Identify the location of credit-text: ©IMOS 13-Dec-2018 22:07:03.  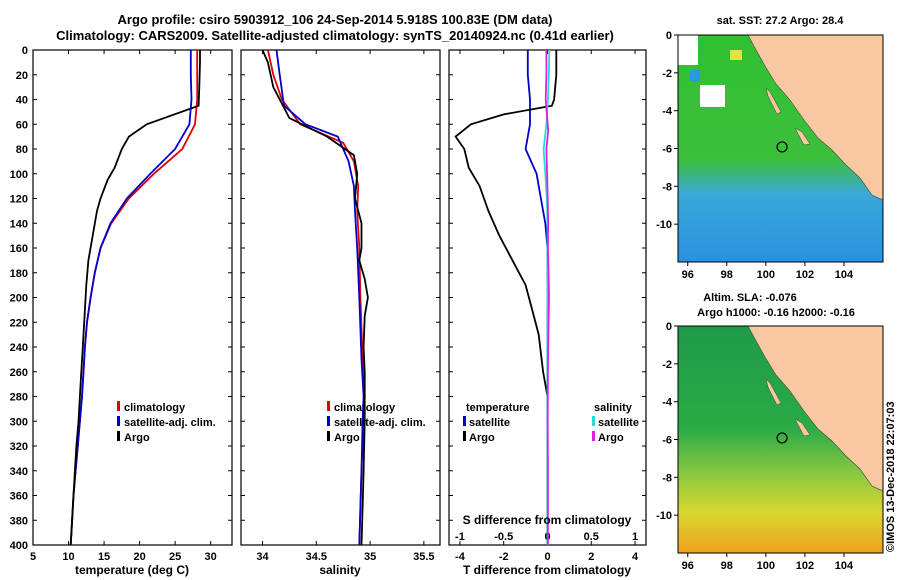
(891, 476).